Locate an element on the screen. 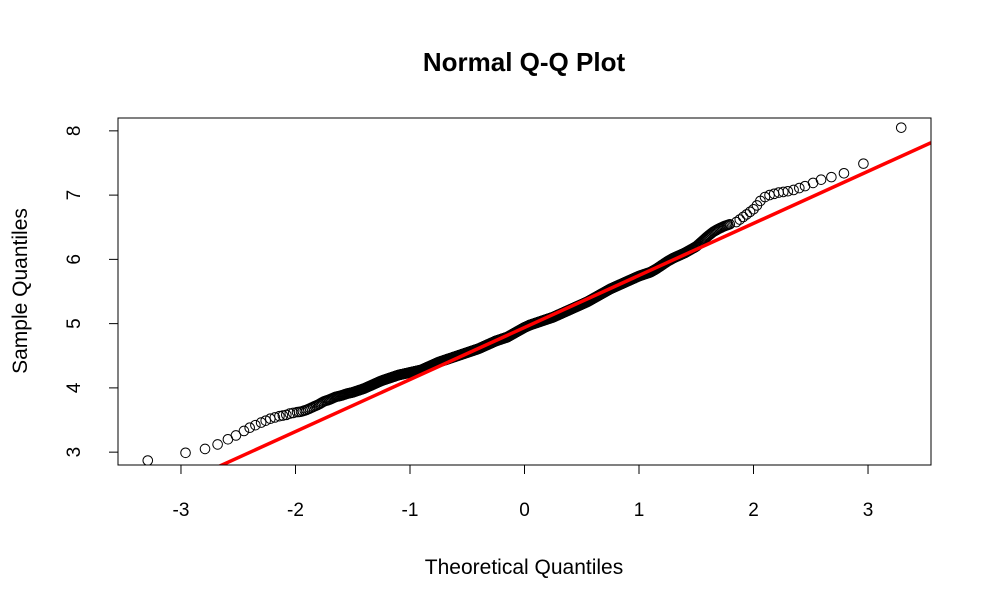  x-tick-label: 2 is located at coordinates (753, 510).